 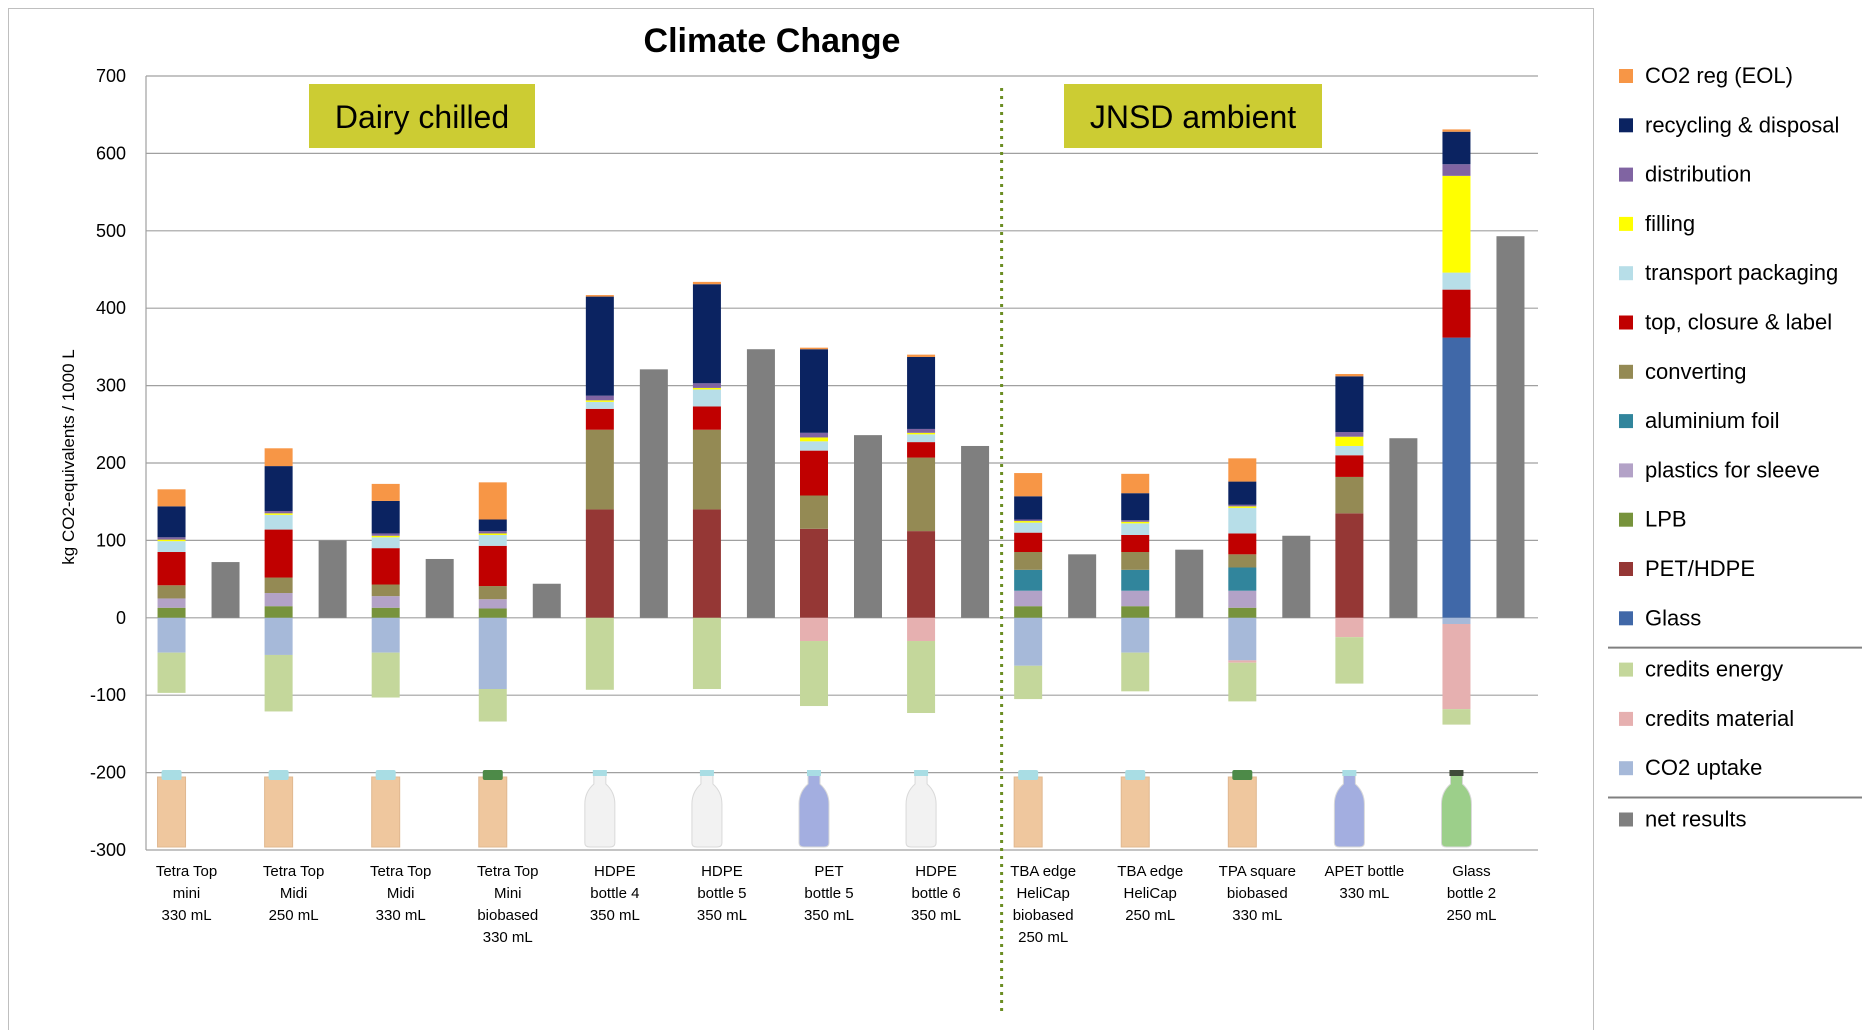 I want to click on legend-label: CO2 reg (EOL), so click(x=1719, y=75).